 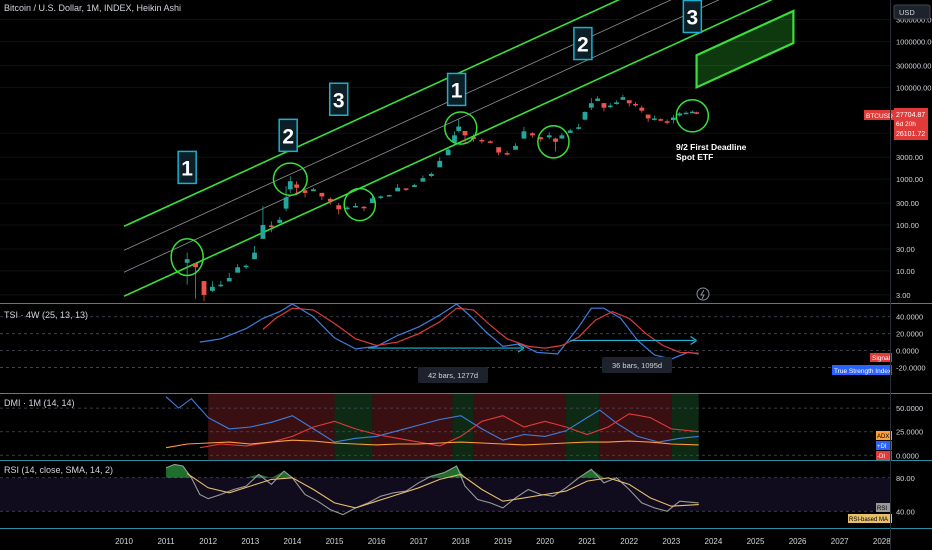 What do you see at coordinates (693, 340) in the screenshot?
I see `measure-arrow-head` at bounding box center [693, 340].